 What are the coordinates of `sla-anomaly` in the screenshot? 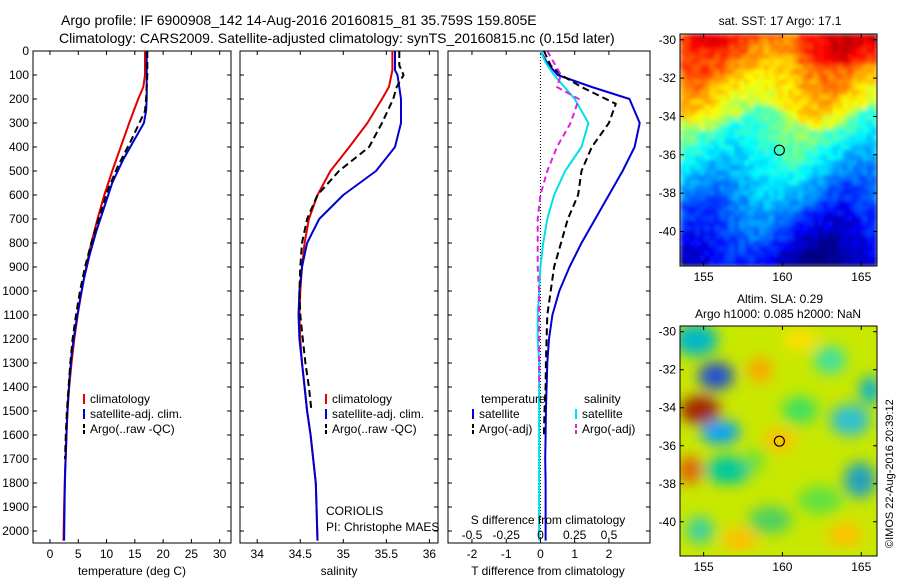 It's located at (728, 470).